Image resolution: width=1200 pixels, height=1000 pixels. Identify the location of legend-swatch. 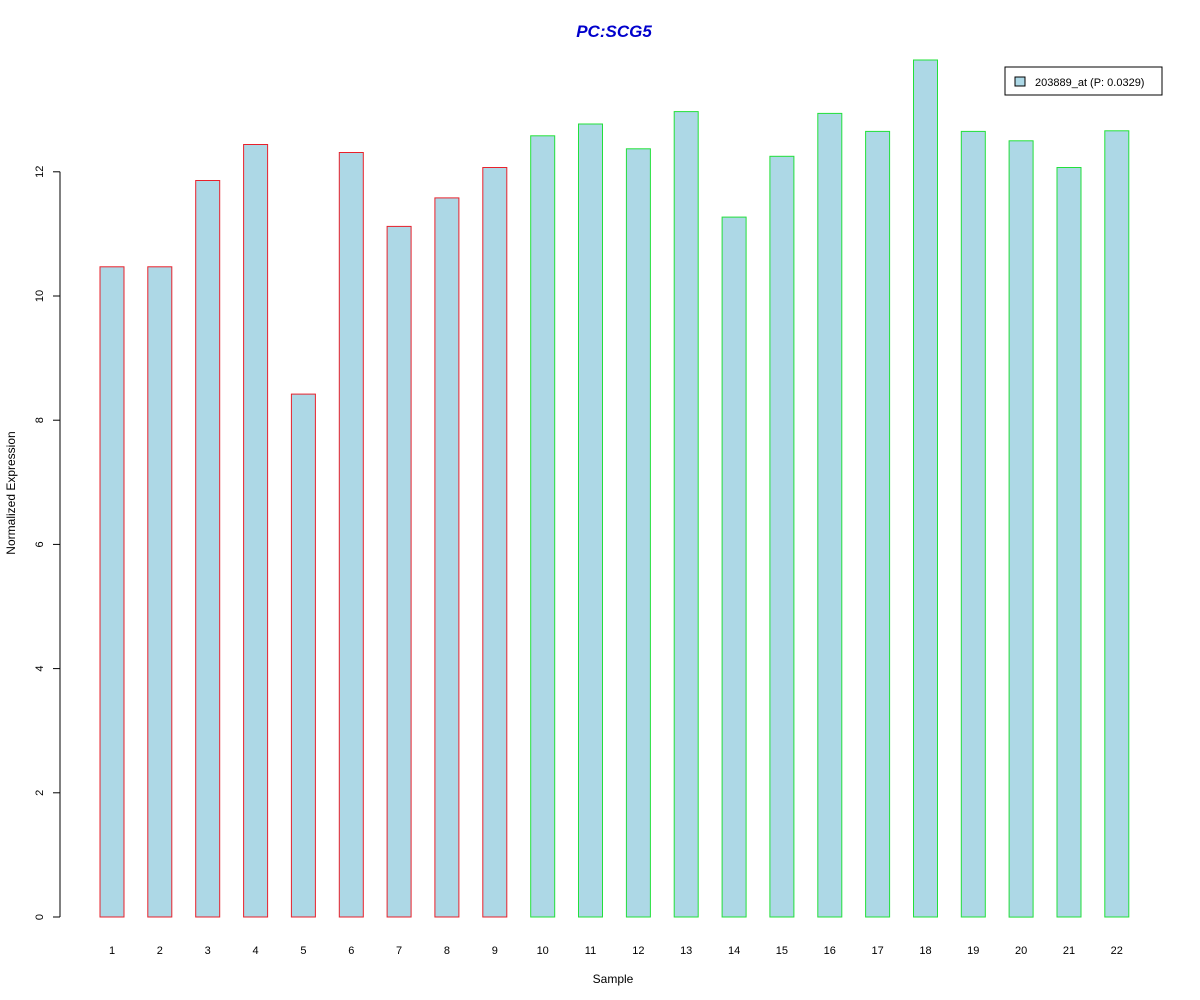
(1020, 81).